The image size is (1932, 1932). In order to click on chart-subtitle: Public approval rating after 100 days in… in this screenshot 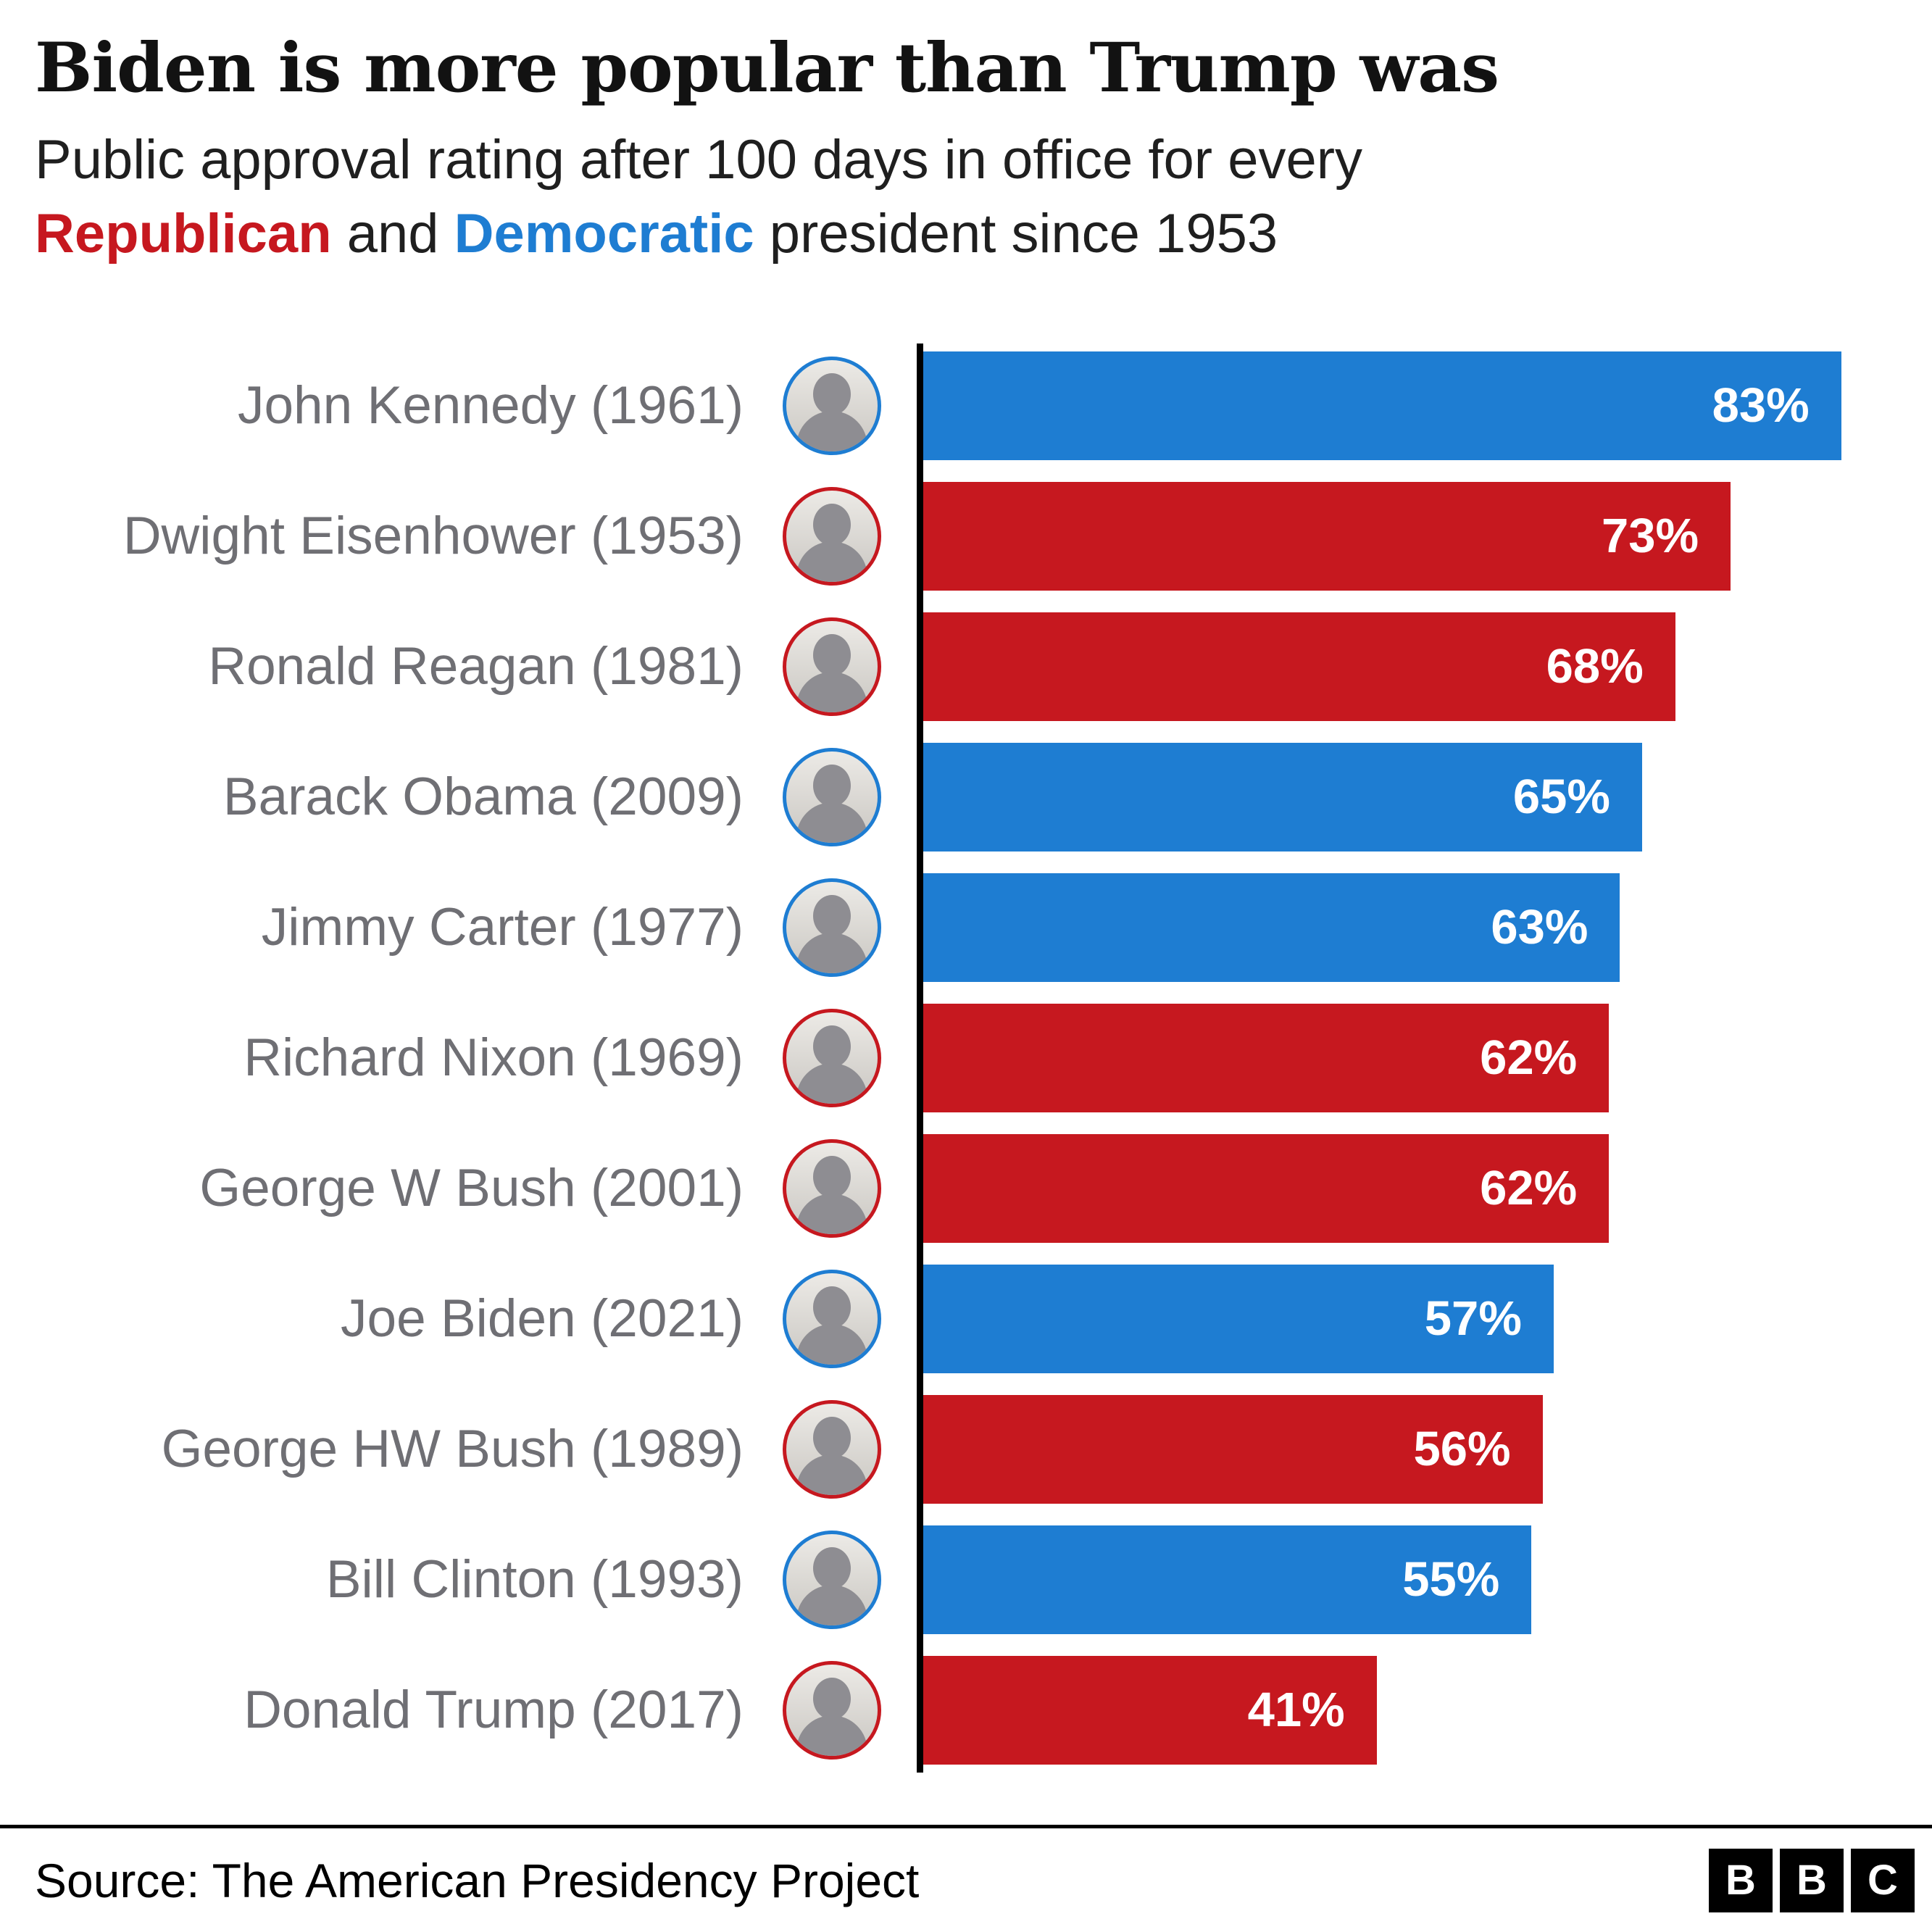, I will do `click(966, 197)`.